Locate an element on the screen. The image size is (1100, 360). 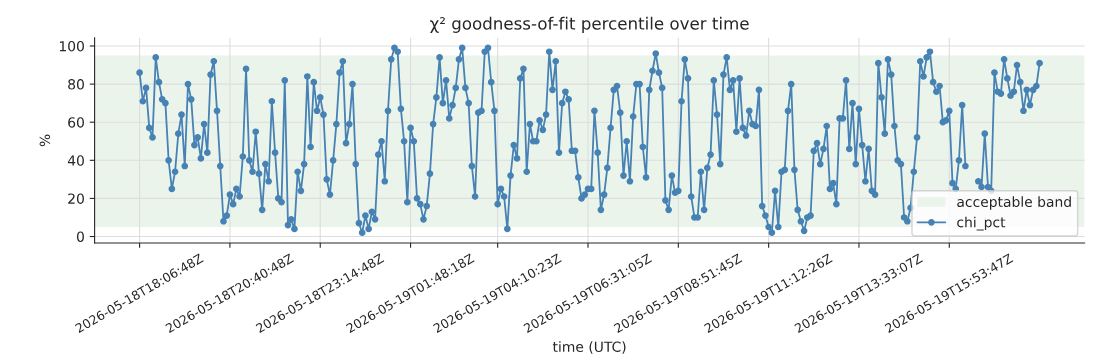
chart-title: χ² goodness-of-fit percentile over time is located at coordinates (589, 24).